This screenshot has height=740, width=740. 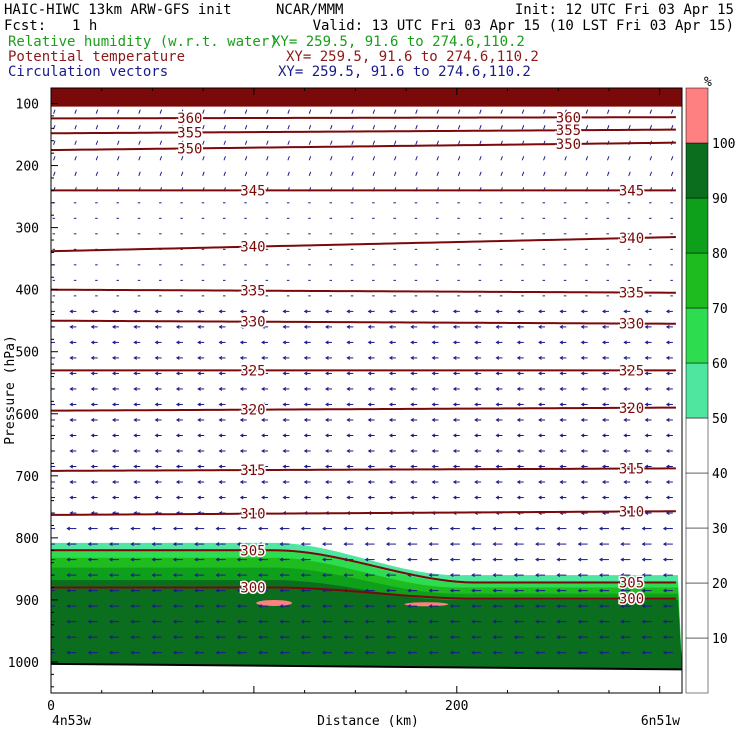 What do you see at coordinates (252, 248) in the screenshot?
I see `theta-contour-label: 340` at bounding box center [252, 248].